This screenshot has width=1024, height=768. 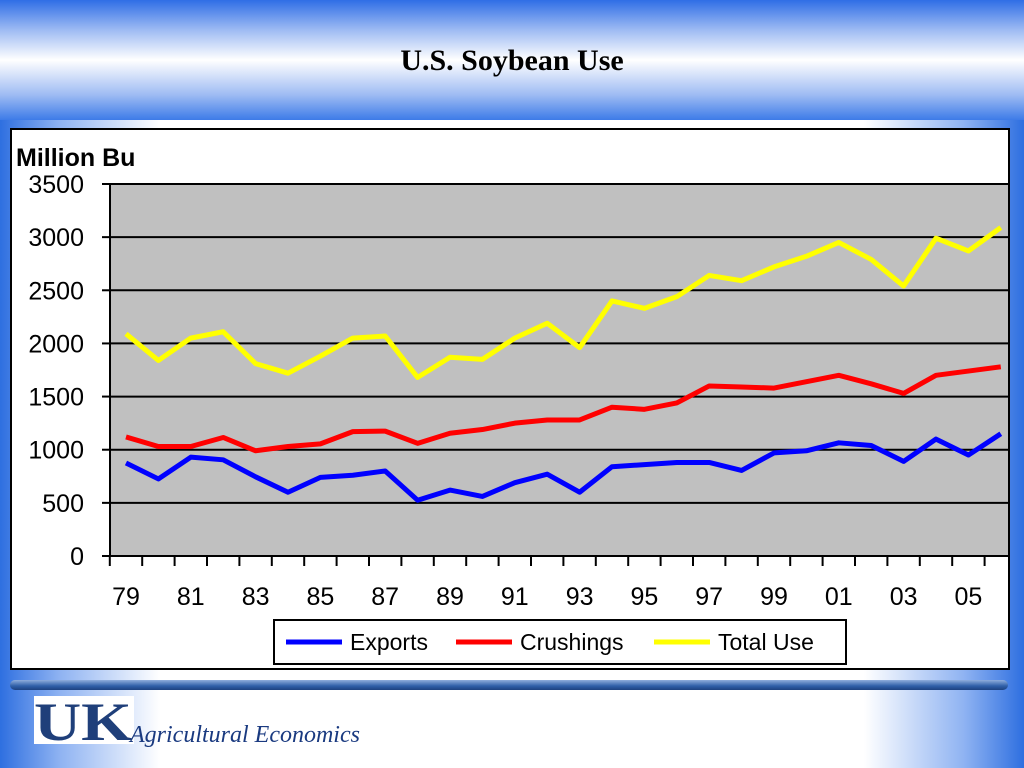 What do you see at coordinates (968, 597) in the screenshot?
I see `x-tick-label: 05` at bounding box center [968, 597].